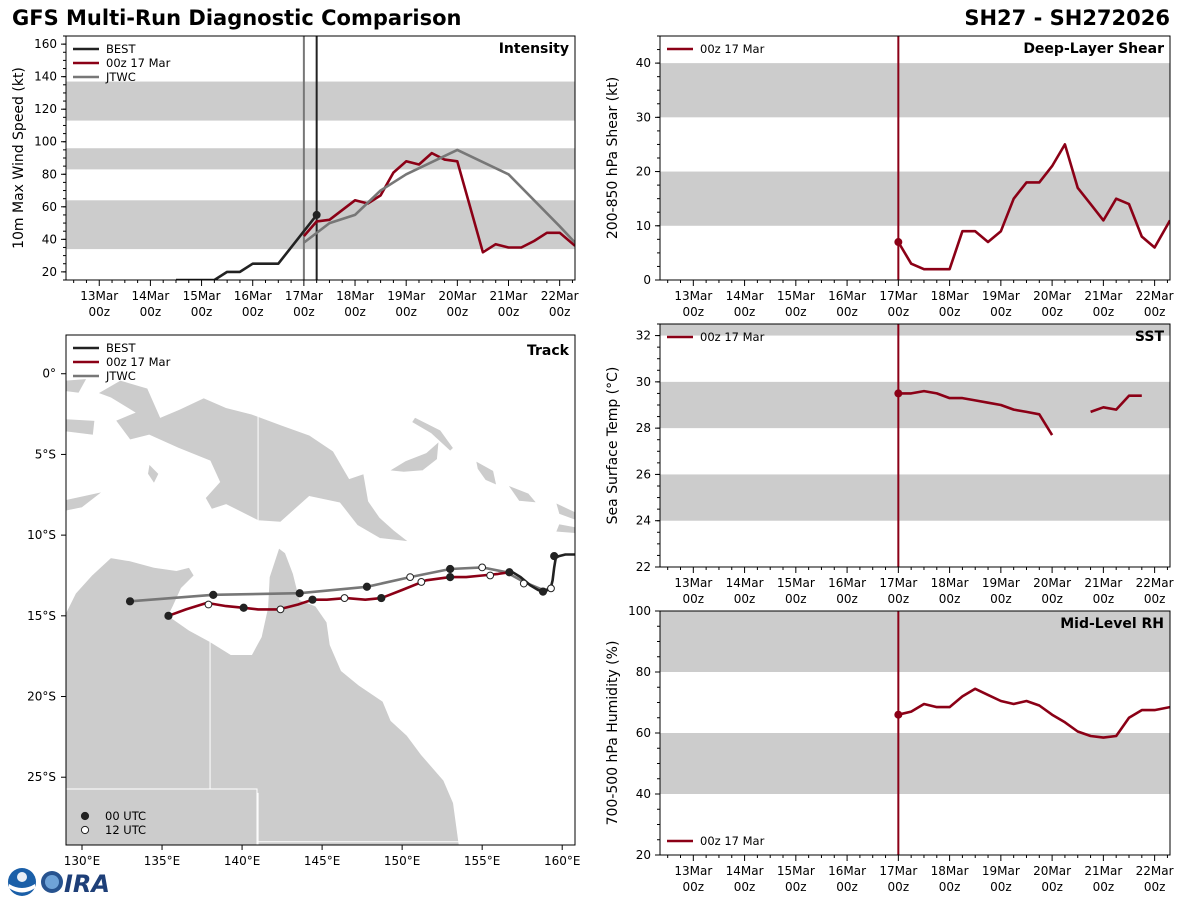 The width and height of the screenshot is (1200, 900). Describe the element at coordinates (263, 696) in the screenshot. I see `australia-landmass` at that location.